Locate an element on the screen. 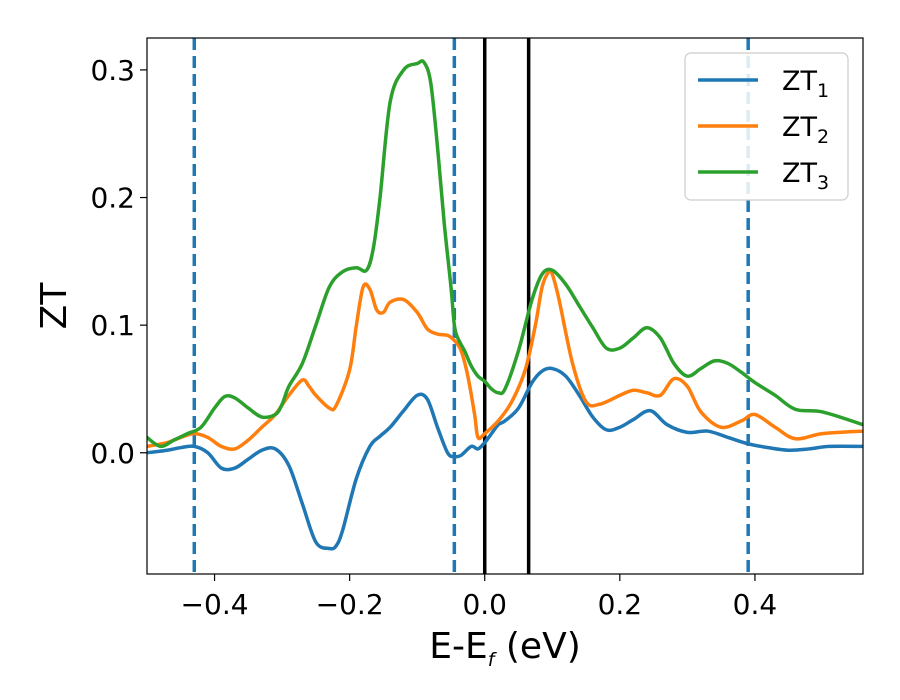 The height and width of the screenshot is (700, 900). y-tick-label: 0.0 is located at coordinates (112, 453).